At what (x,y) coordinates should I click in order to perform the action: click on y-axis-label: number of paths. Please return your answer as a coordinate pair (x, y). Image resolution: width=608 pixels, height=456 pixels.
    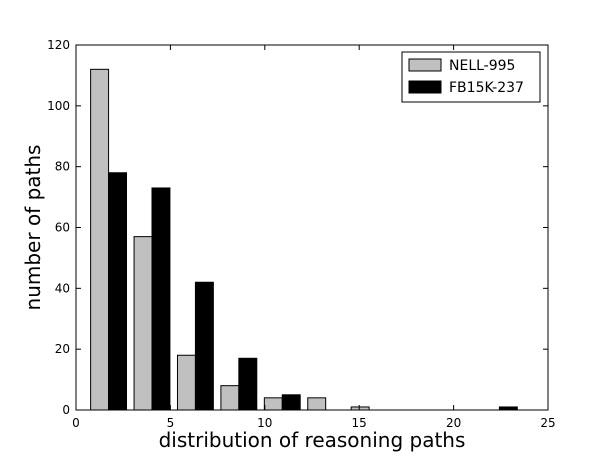
    Looking at the image, I should click on (33, 228).